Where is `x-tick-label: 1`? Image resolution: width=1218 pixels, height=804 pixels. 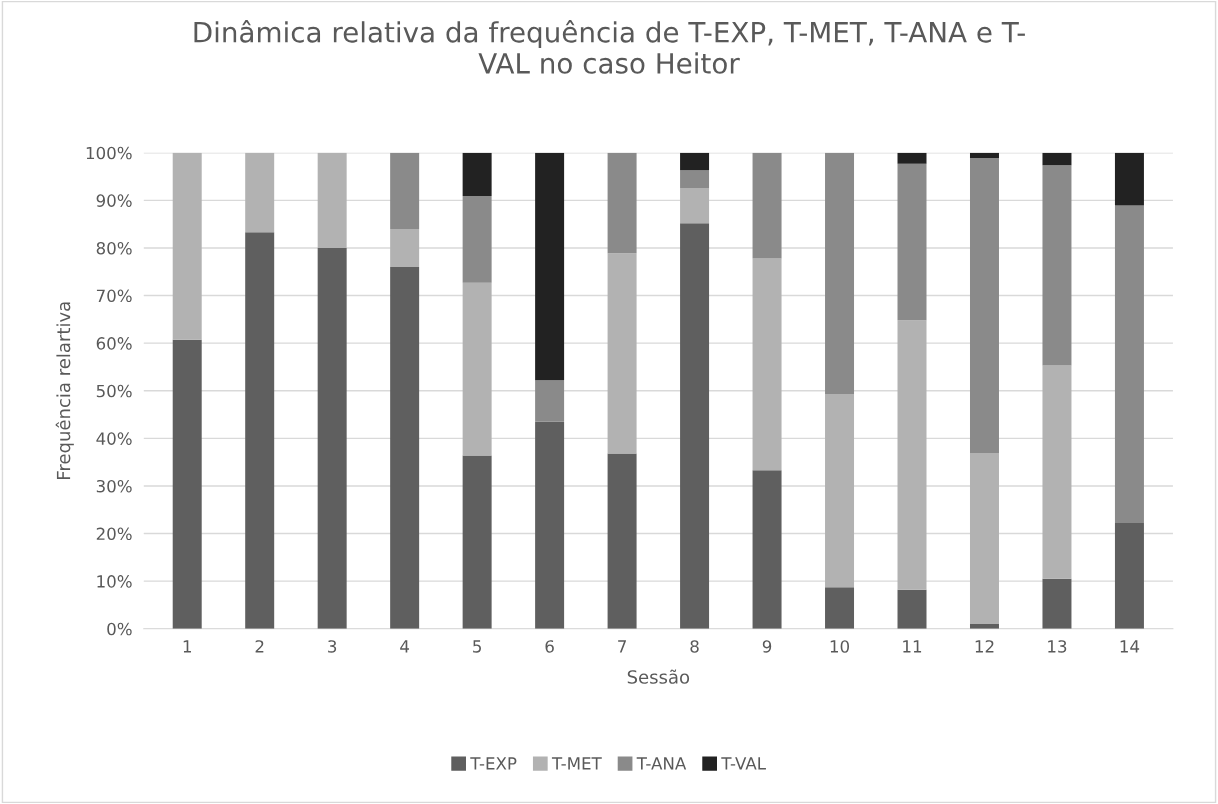
x-tick-label: 1 is located at coordinates (187, 646).